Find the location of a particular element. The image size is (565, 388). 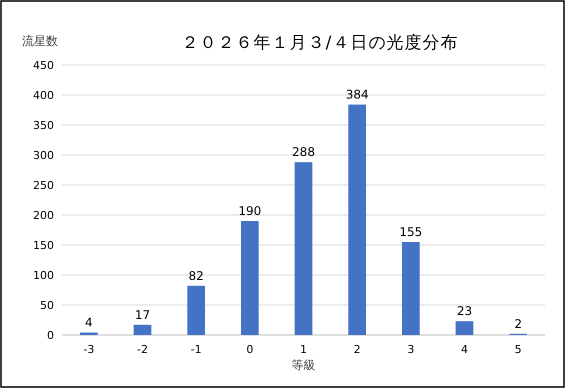

data-label: 2 is located at coordinates (518, 323).